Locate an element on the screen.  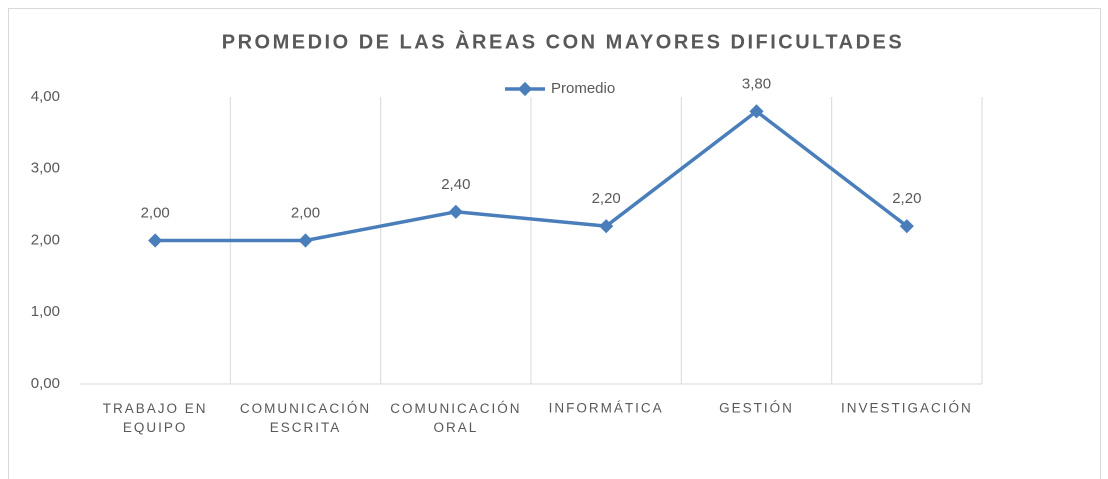
x-tick-label: TRABAJO EN EQUIPO is located at coordinates (155, 418).